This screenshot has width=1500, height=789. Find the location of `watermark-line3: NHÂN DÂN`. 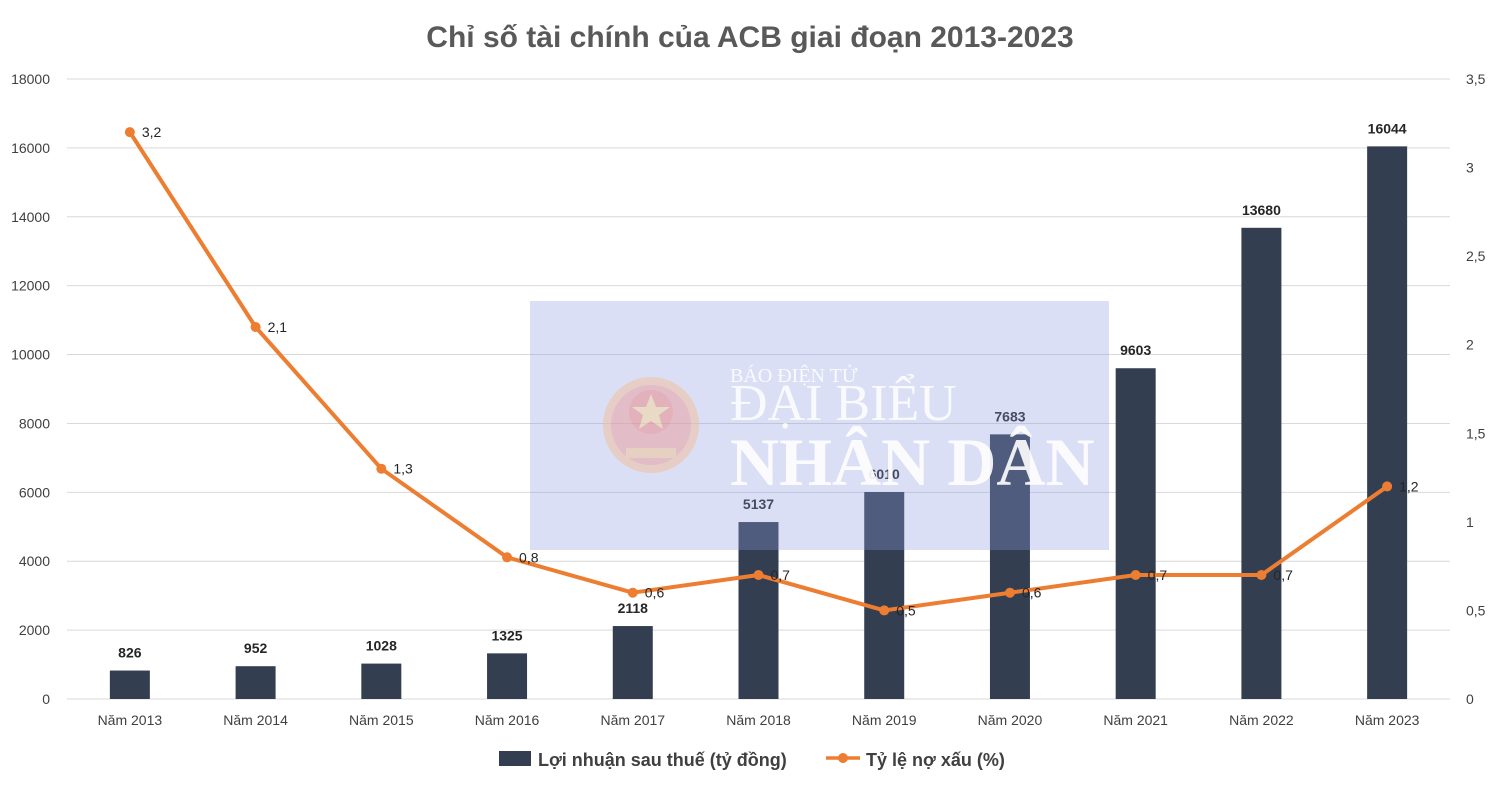

watermark-line3: NHÂN DÂN is located at coordinates (912, 462).